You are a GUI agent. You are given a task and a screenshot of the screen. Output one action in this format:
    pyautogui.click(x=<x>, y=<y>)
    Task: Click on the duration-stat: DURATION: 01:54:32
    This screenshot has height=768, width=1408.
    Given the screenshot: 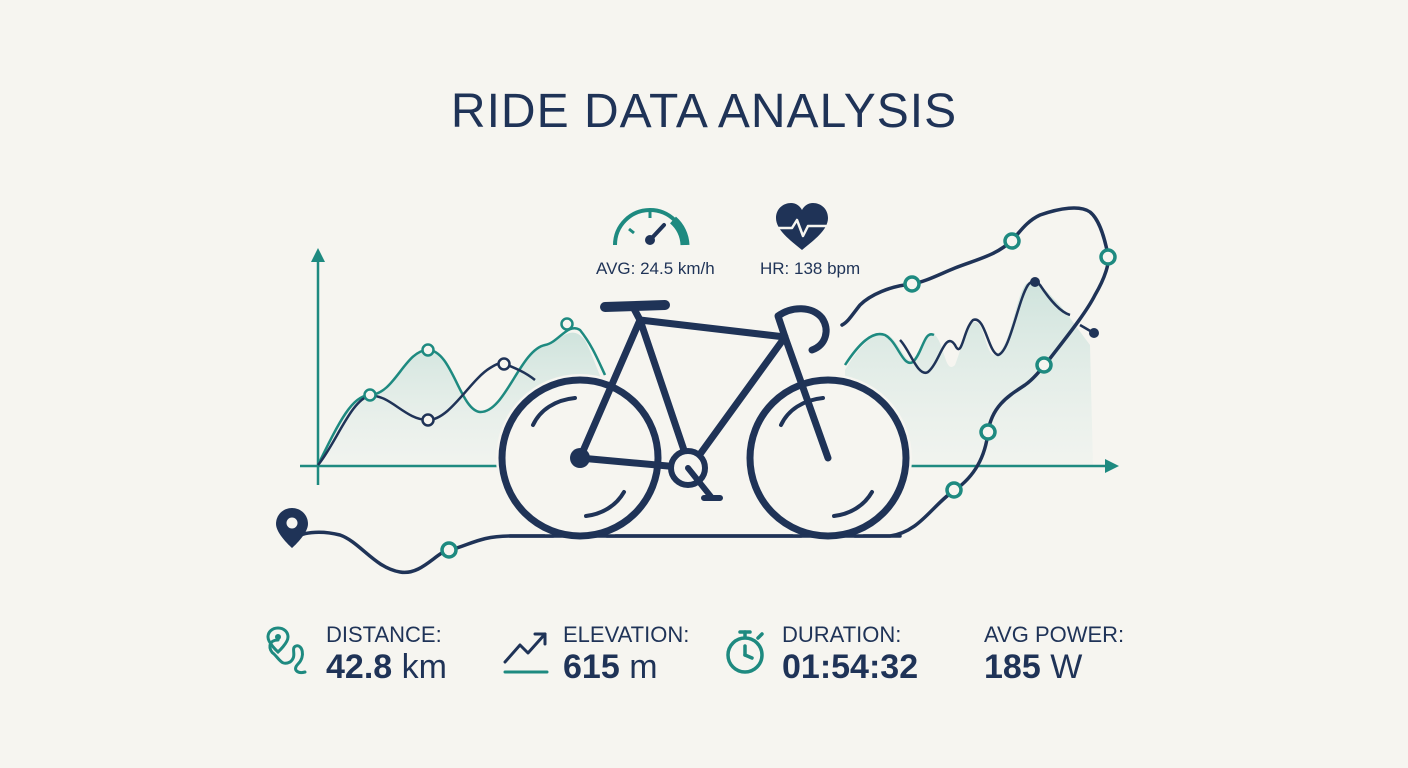 What is the action you would take?
    pyautogui.click(x=867, y=653)
    